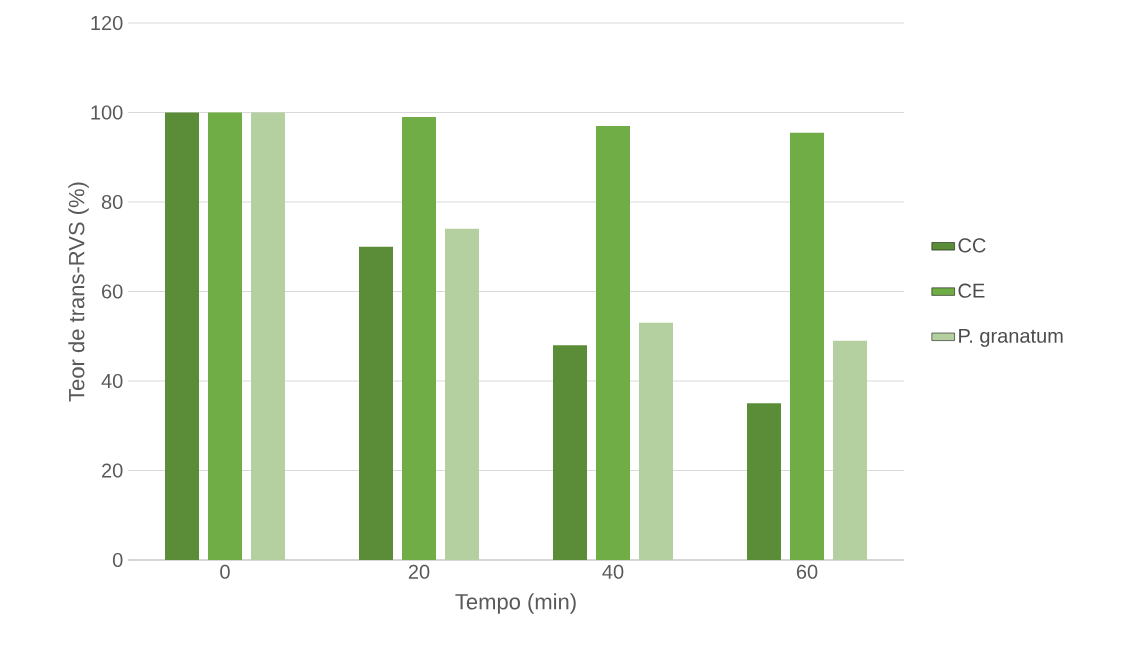 The height and width of the screenshot is (663, 1137). Describe the element at coordinates (112, 381) in the screenshot. I see `y-tick-label: 40` at that location.